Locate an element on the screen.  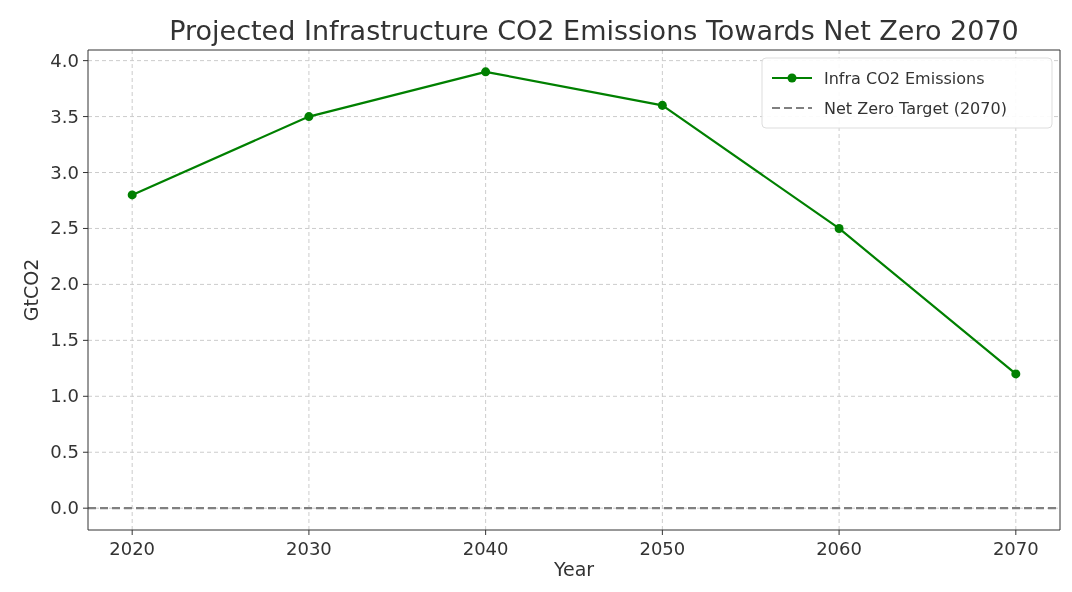
x-tick-label: 2050 is located at coordinates (662, 548).